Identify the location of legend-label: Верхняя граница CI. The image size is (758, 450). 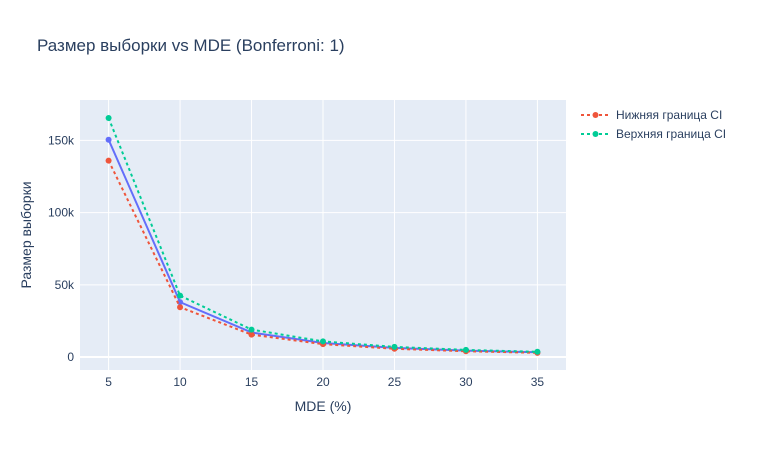
(671, 134).